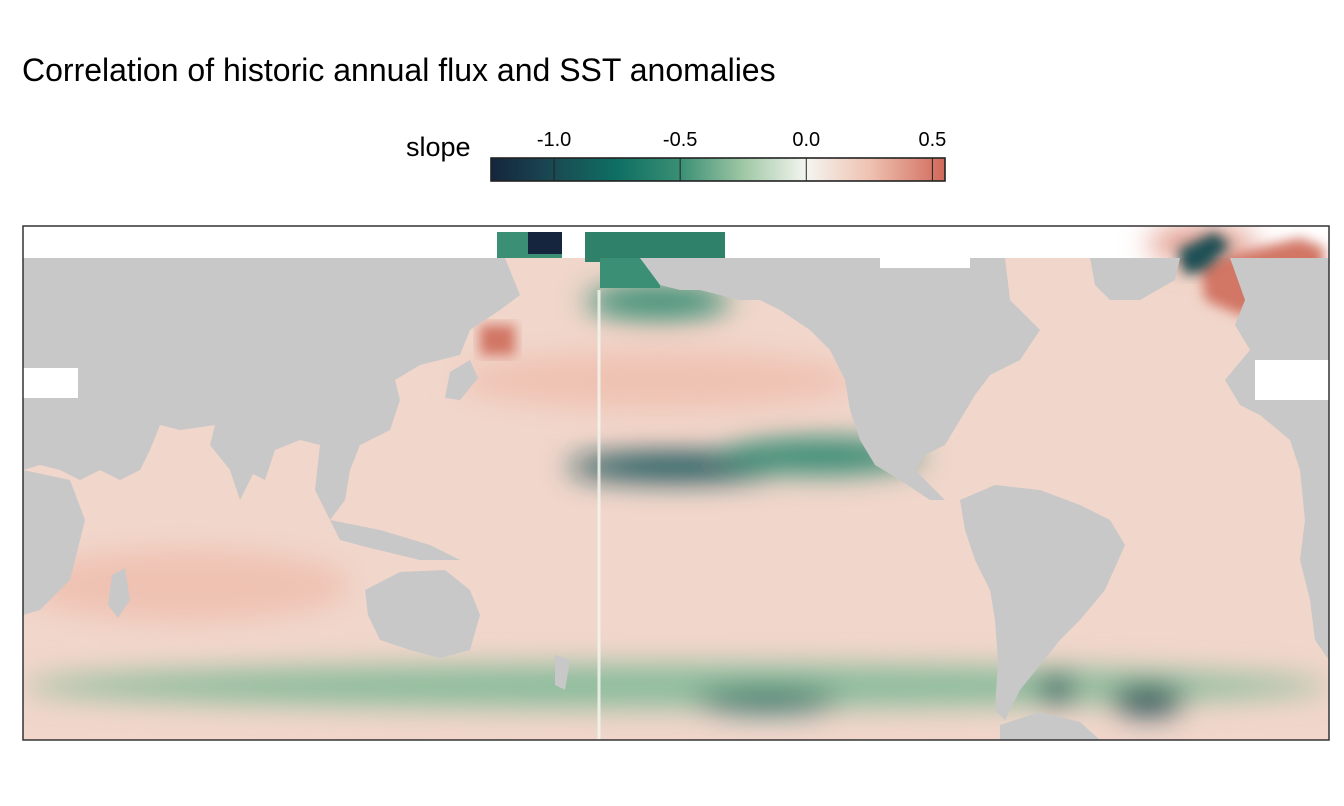 The image size is (1344, 806). Describe the element at coordinates (680, 140) in the screenshot. I see `colorbar-tick-label: -0.5` at that location.